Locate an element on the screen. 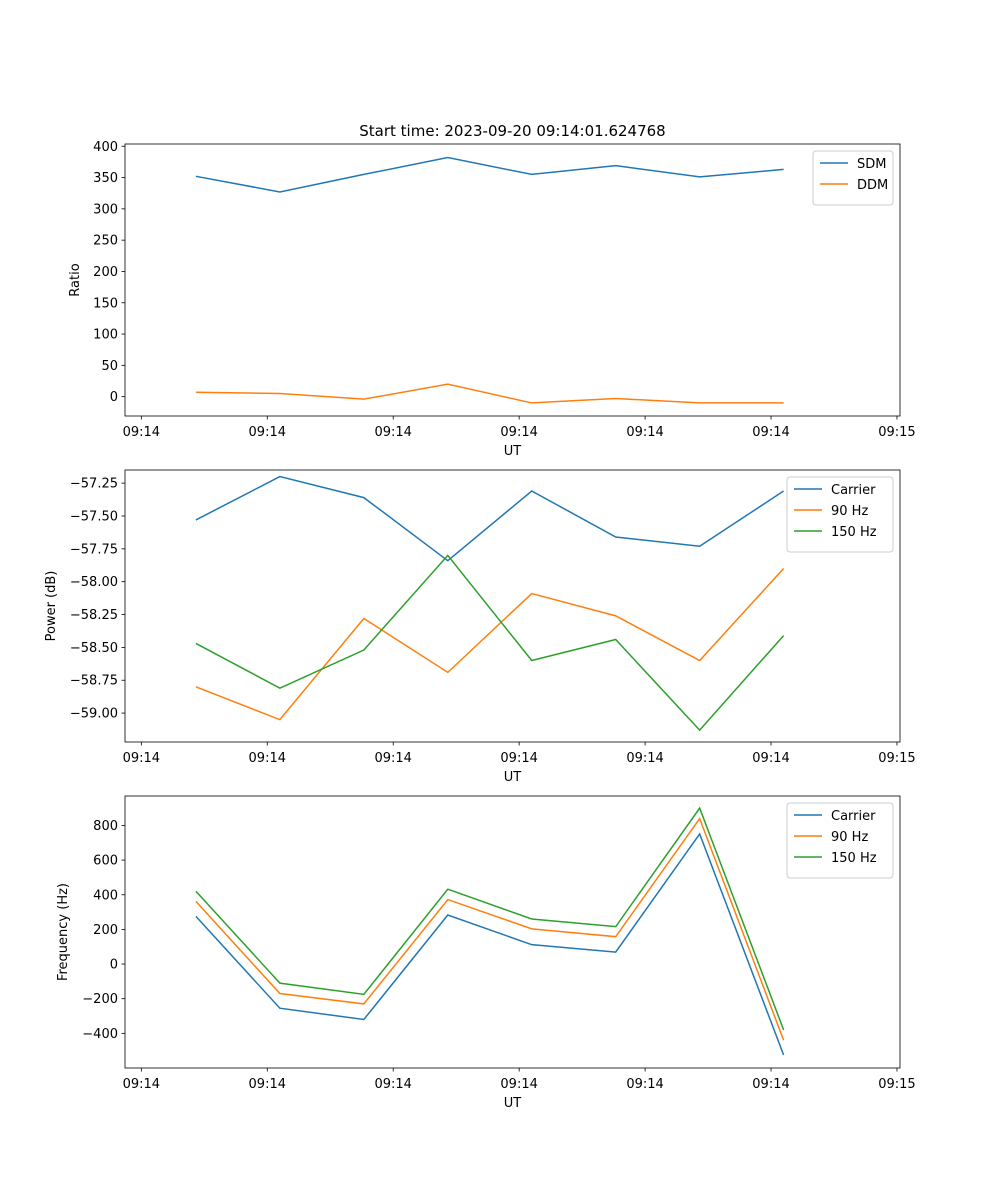 Image resolution: width=1000 pixels, height=1200 pixels. power-y-tick-label-3: −58.25 is located at coordinates (94, 615).